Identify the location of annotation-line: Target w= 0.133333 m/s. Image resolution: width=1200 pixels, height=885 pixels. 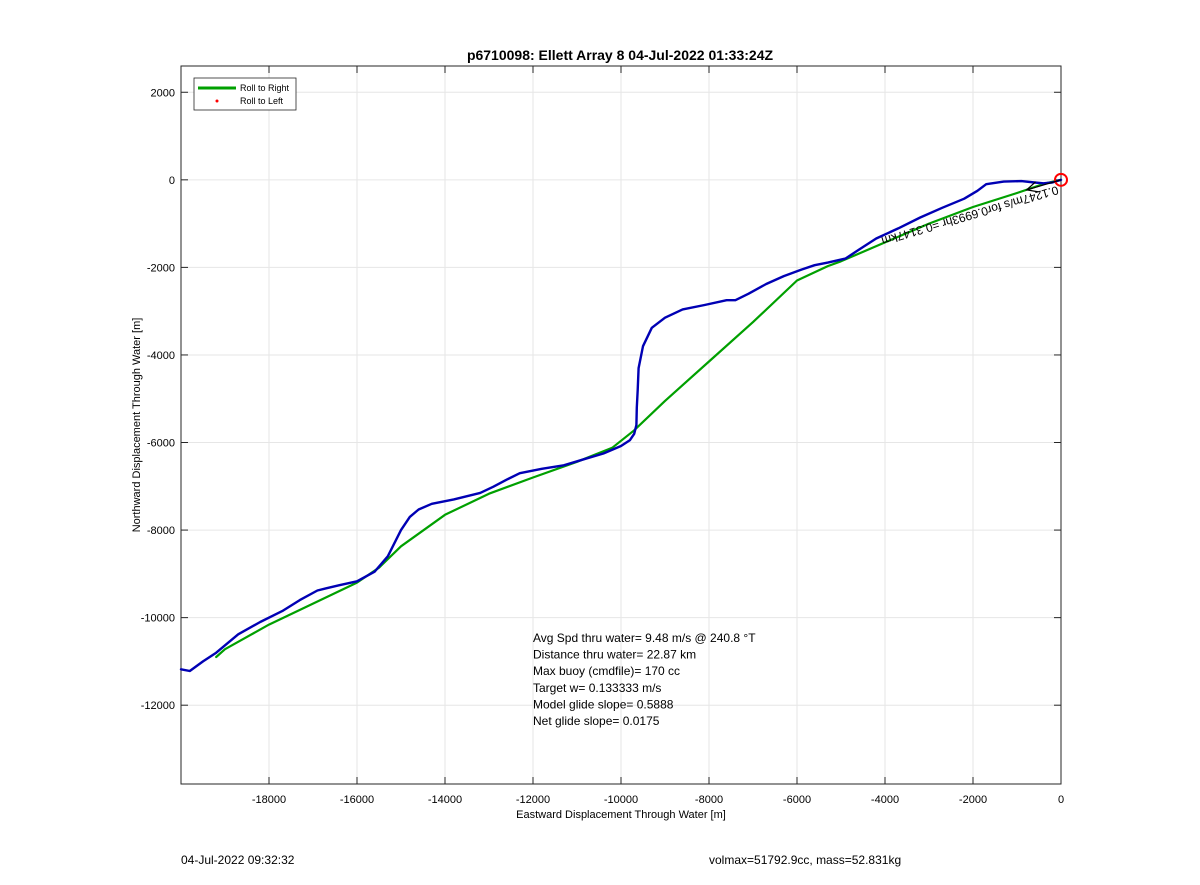
(597, 688).